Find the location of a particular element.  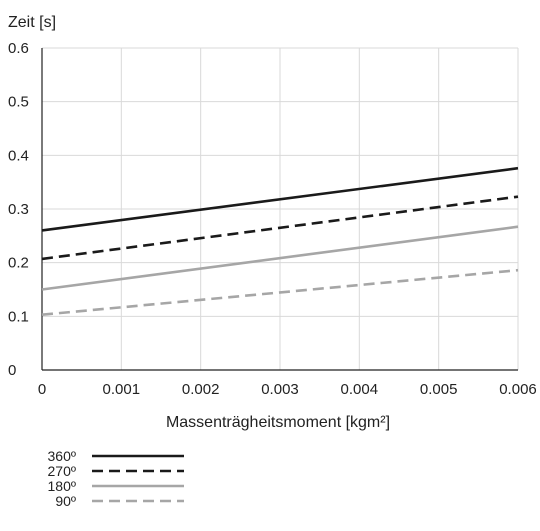

y-tick-label: 0 is located at coordinates (12, 370).